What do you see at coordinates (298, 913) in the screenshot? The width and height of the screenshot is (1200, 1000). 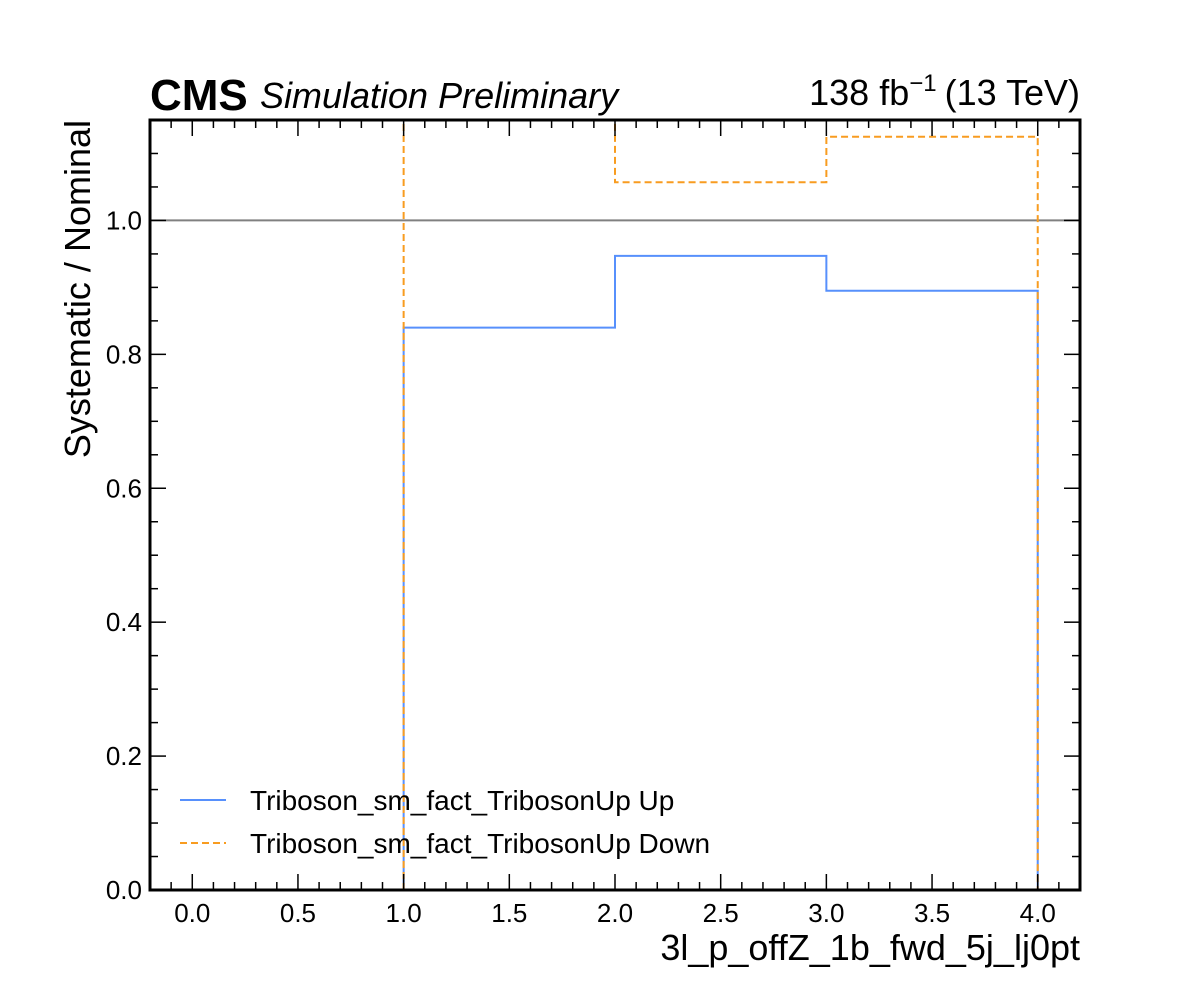 I see `x-tick-label: 0.5` at bounding box center [298, 913].